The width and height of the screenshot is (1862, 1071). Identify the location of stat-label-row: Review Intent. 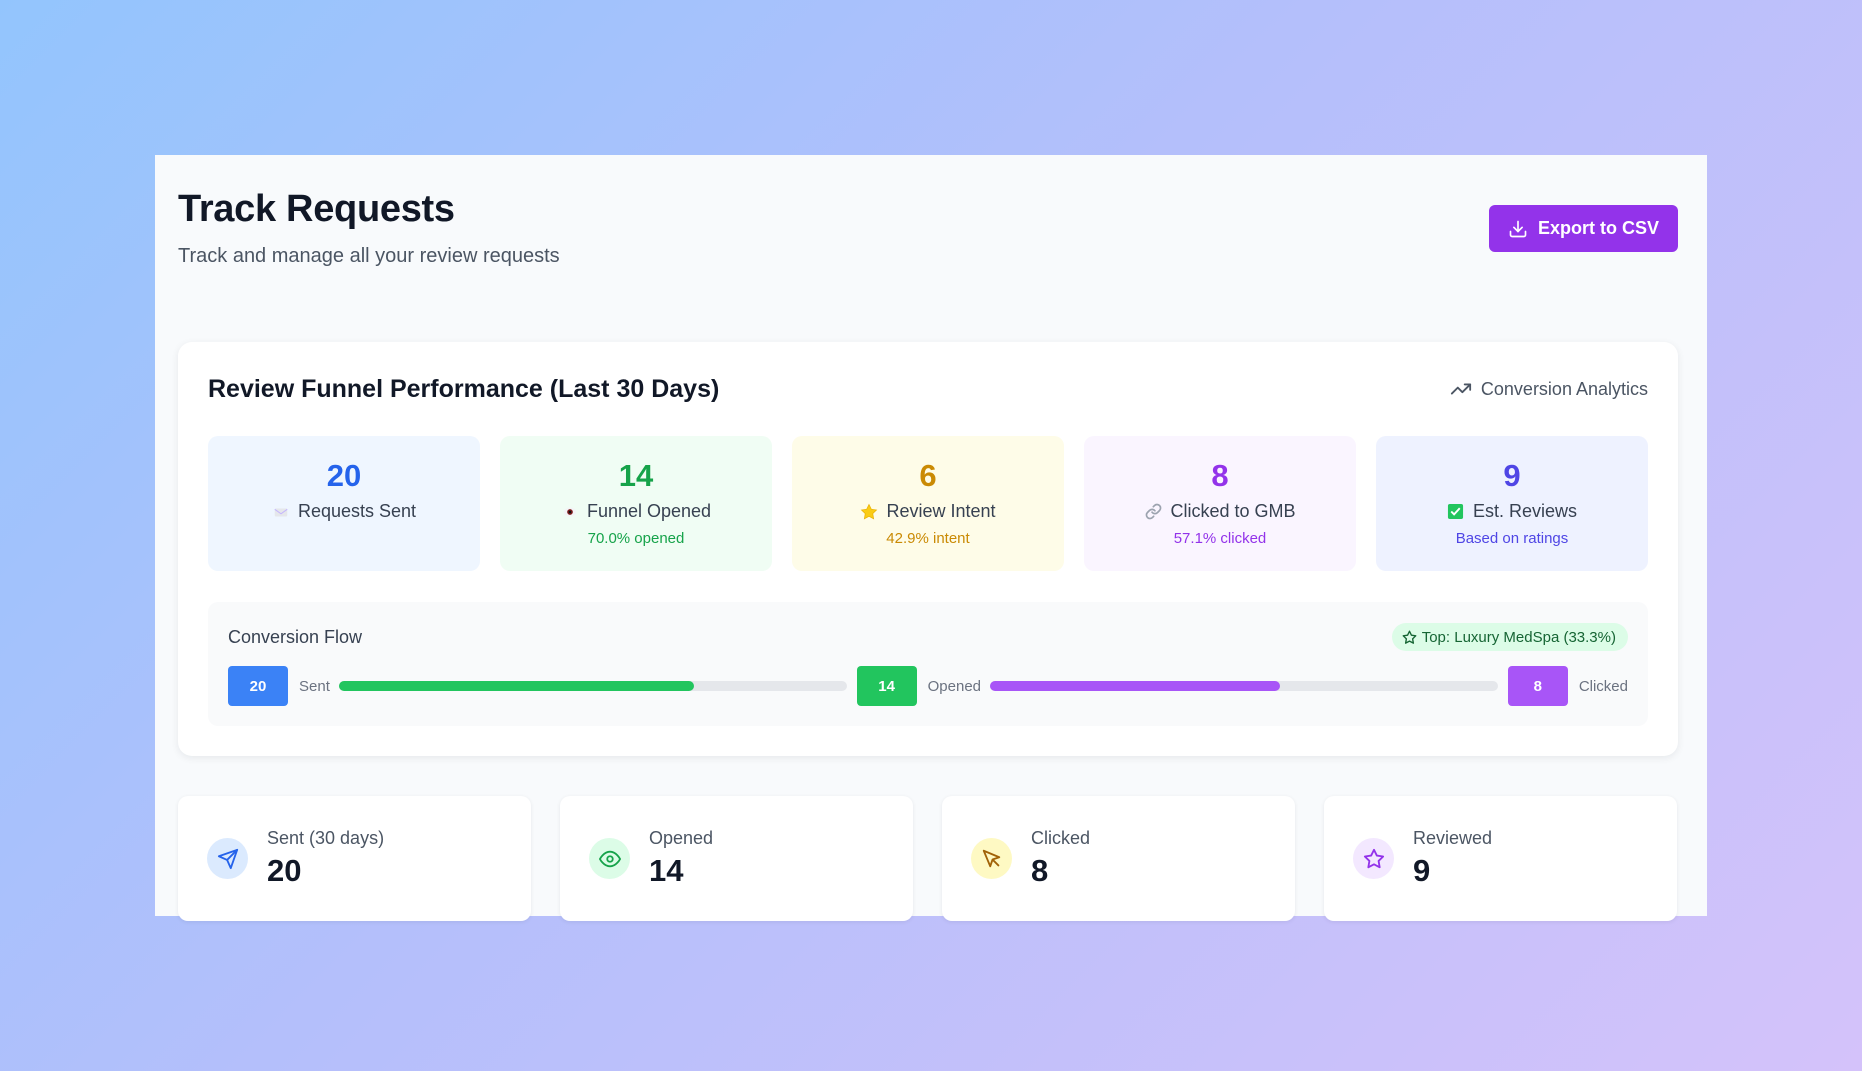
(928, 511).